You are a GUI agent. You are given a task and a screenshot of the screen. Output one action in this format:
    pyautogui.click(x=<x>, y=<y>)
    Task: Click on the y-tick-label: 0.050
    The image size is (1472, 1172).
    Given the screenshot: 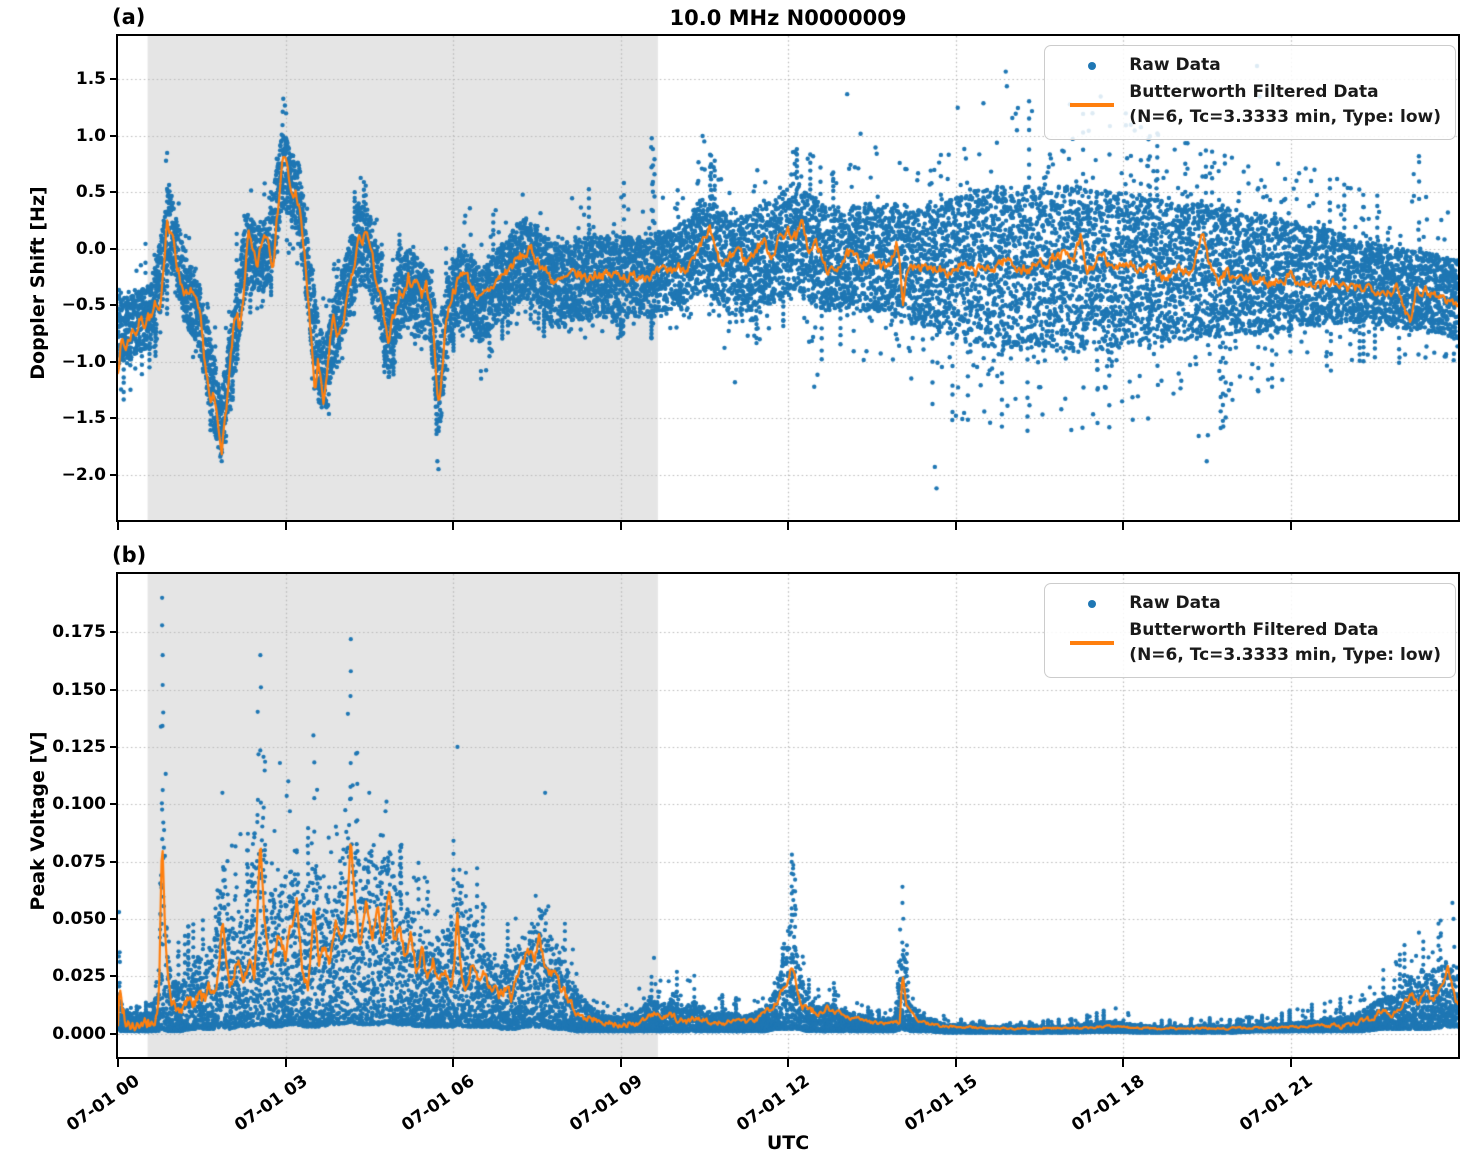 What is the action you would take?
    pyautogui.click(x=79, y=918)
    